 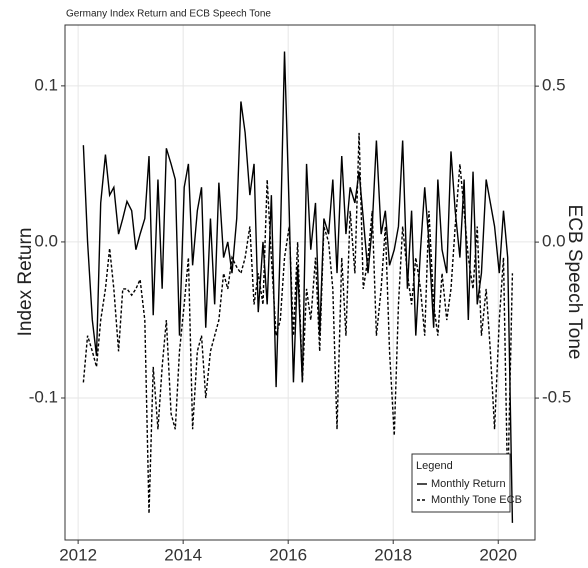 I want to click on legend-label: Monthly Return, so click(x=468, y=484).